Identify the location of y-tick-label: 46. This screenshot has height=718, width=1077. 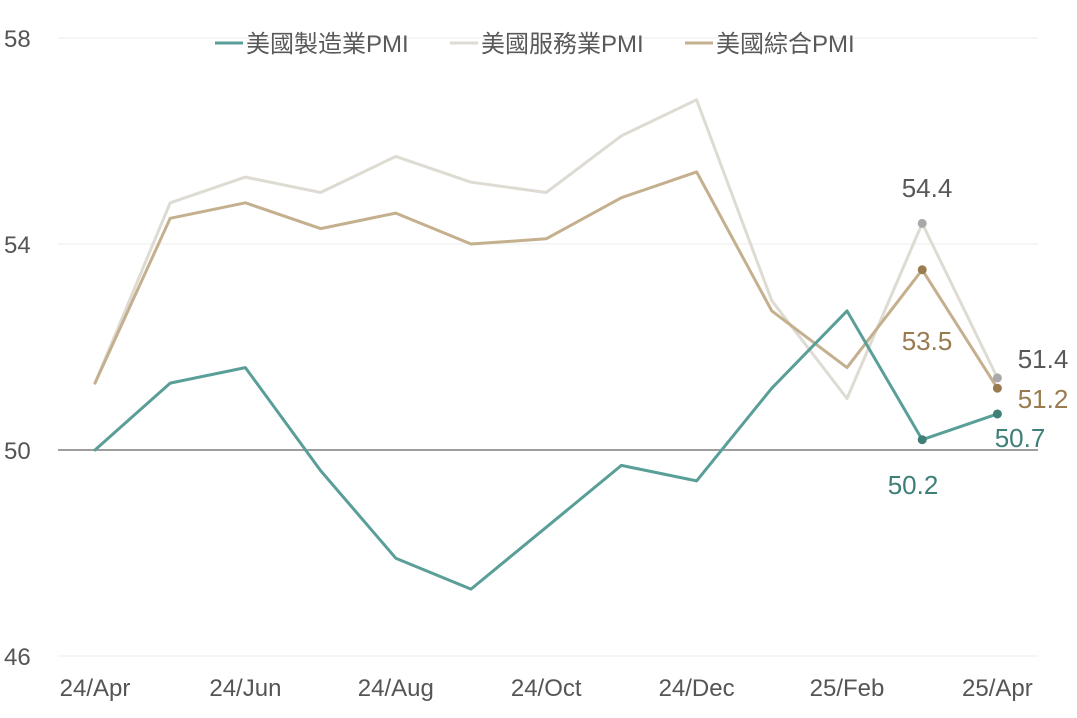
(17, 657).